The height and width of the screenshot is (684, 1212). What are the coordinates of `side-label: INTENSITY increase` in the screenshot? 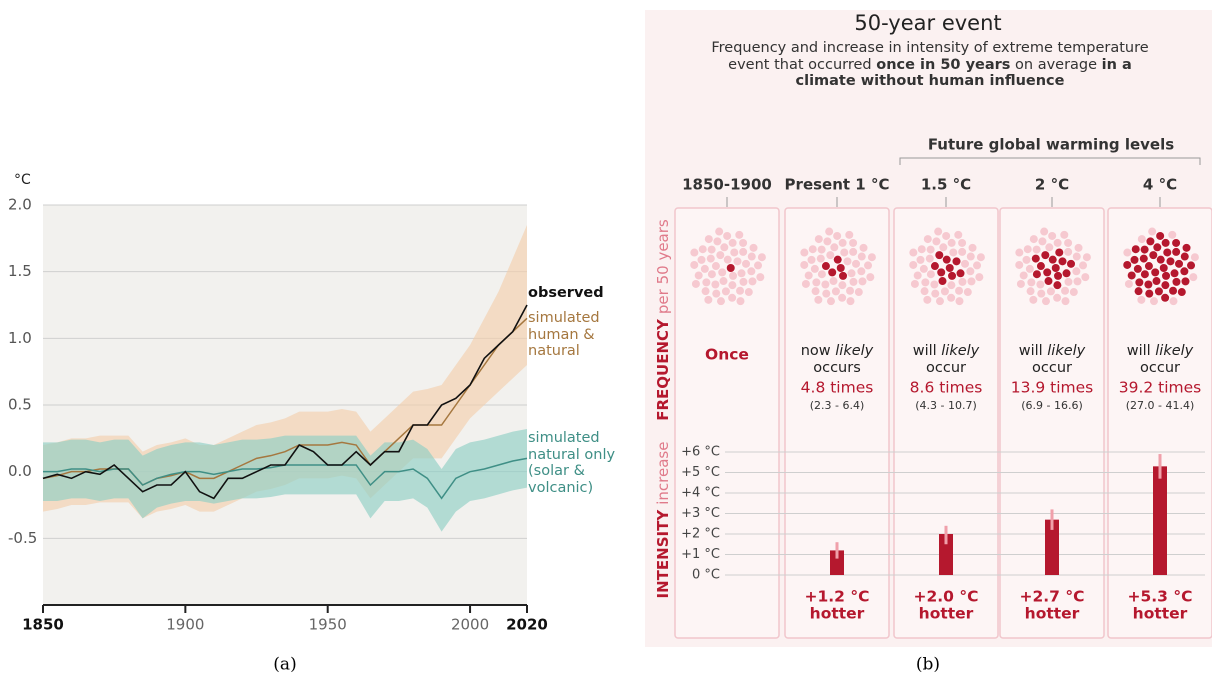 It's located at (663, 520).